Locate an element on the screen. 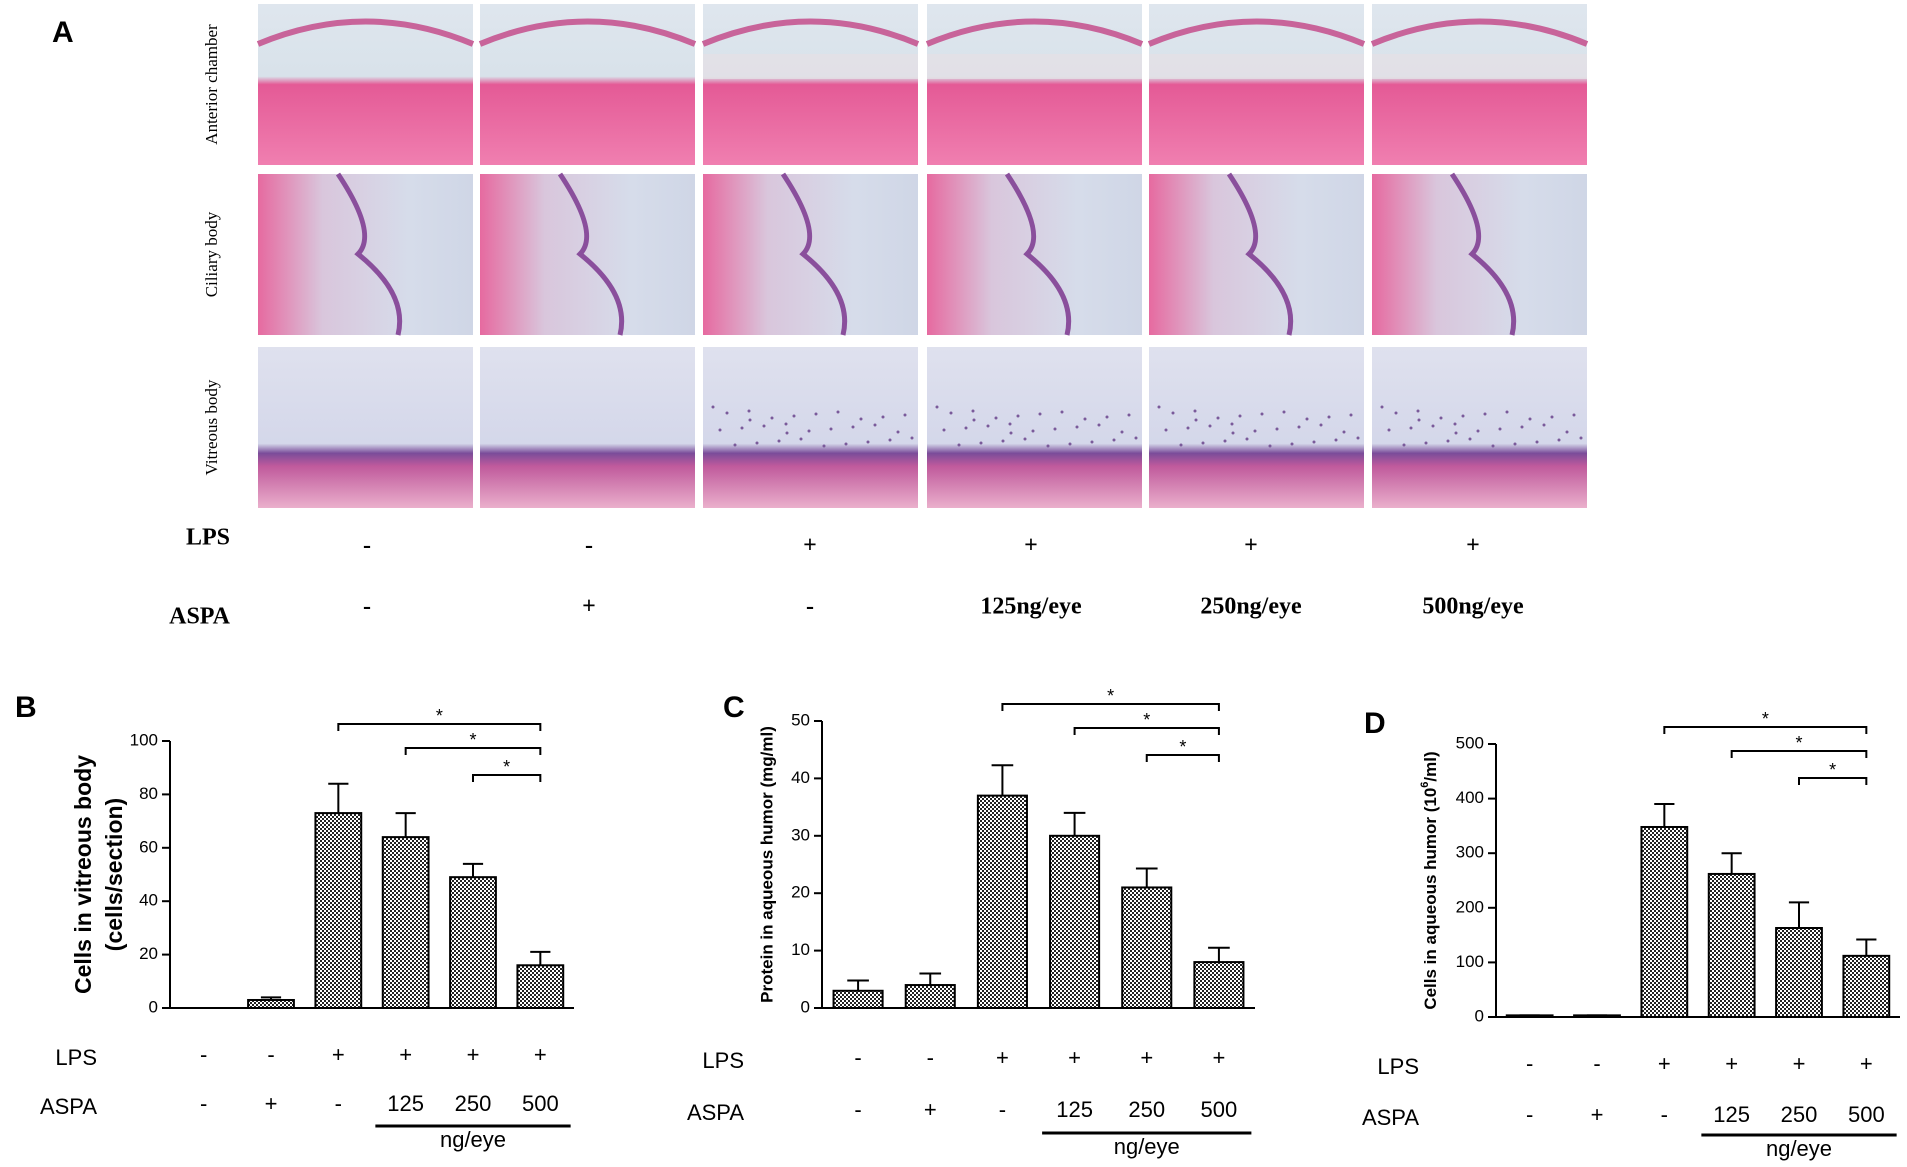 This screenshot has width=1907, height=1167. y-axis-label: Protein in aqueous humor (mg/ml) is located at coordinates (766, 864).